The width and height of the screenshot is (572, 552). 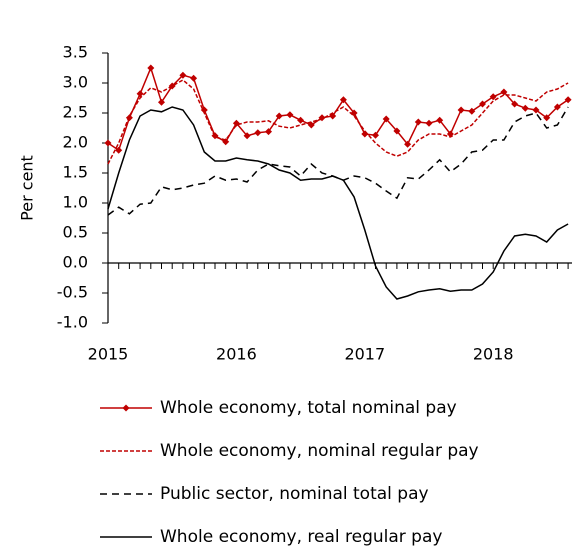 What do you see at coordinates (75, 82) in the screenshot?
I see `y-tick-label: 3.0` at bounding box center [75, 82].